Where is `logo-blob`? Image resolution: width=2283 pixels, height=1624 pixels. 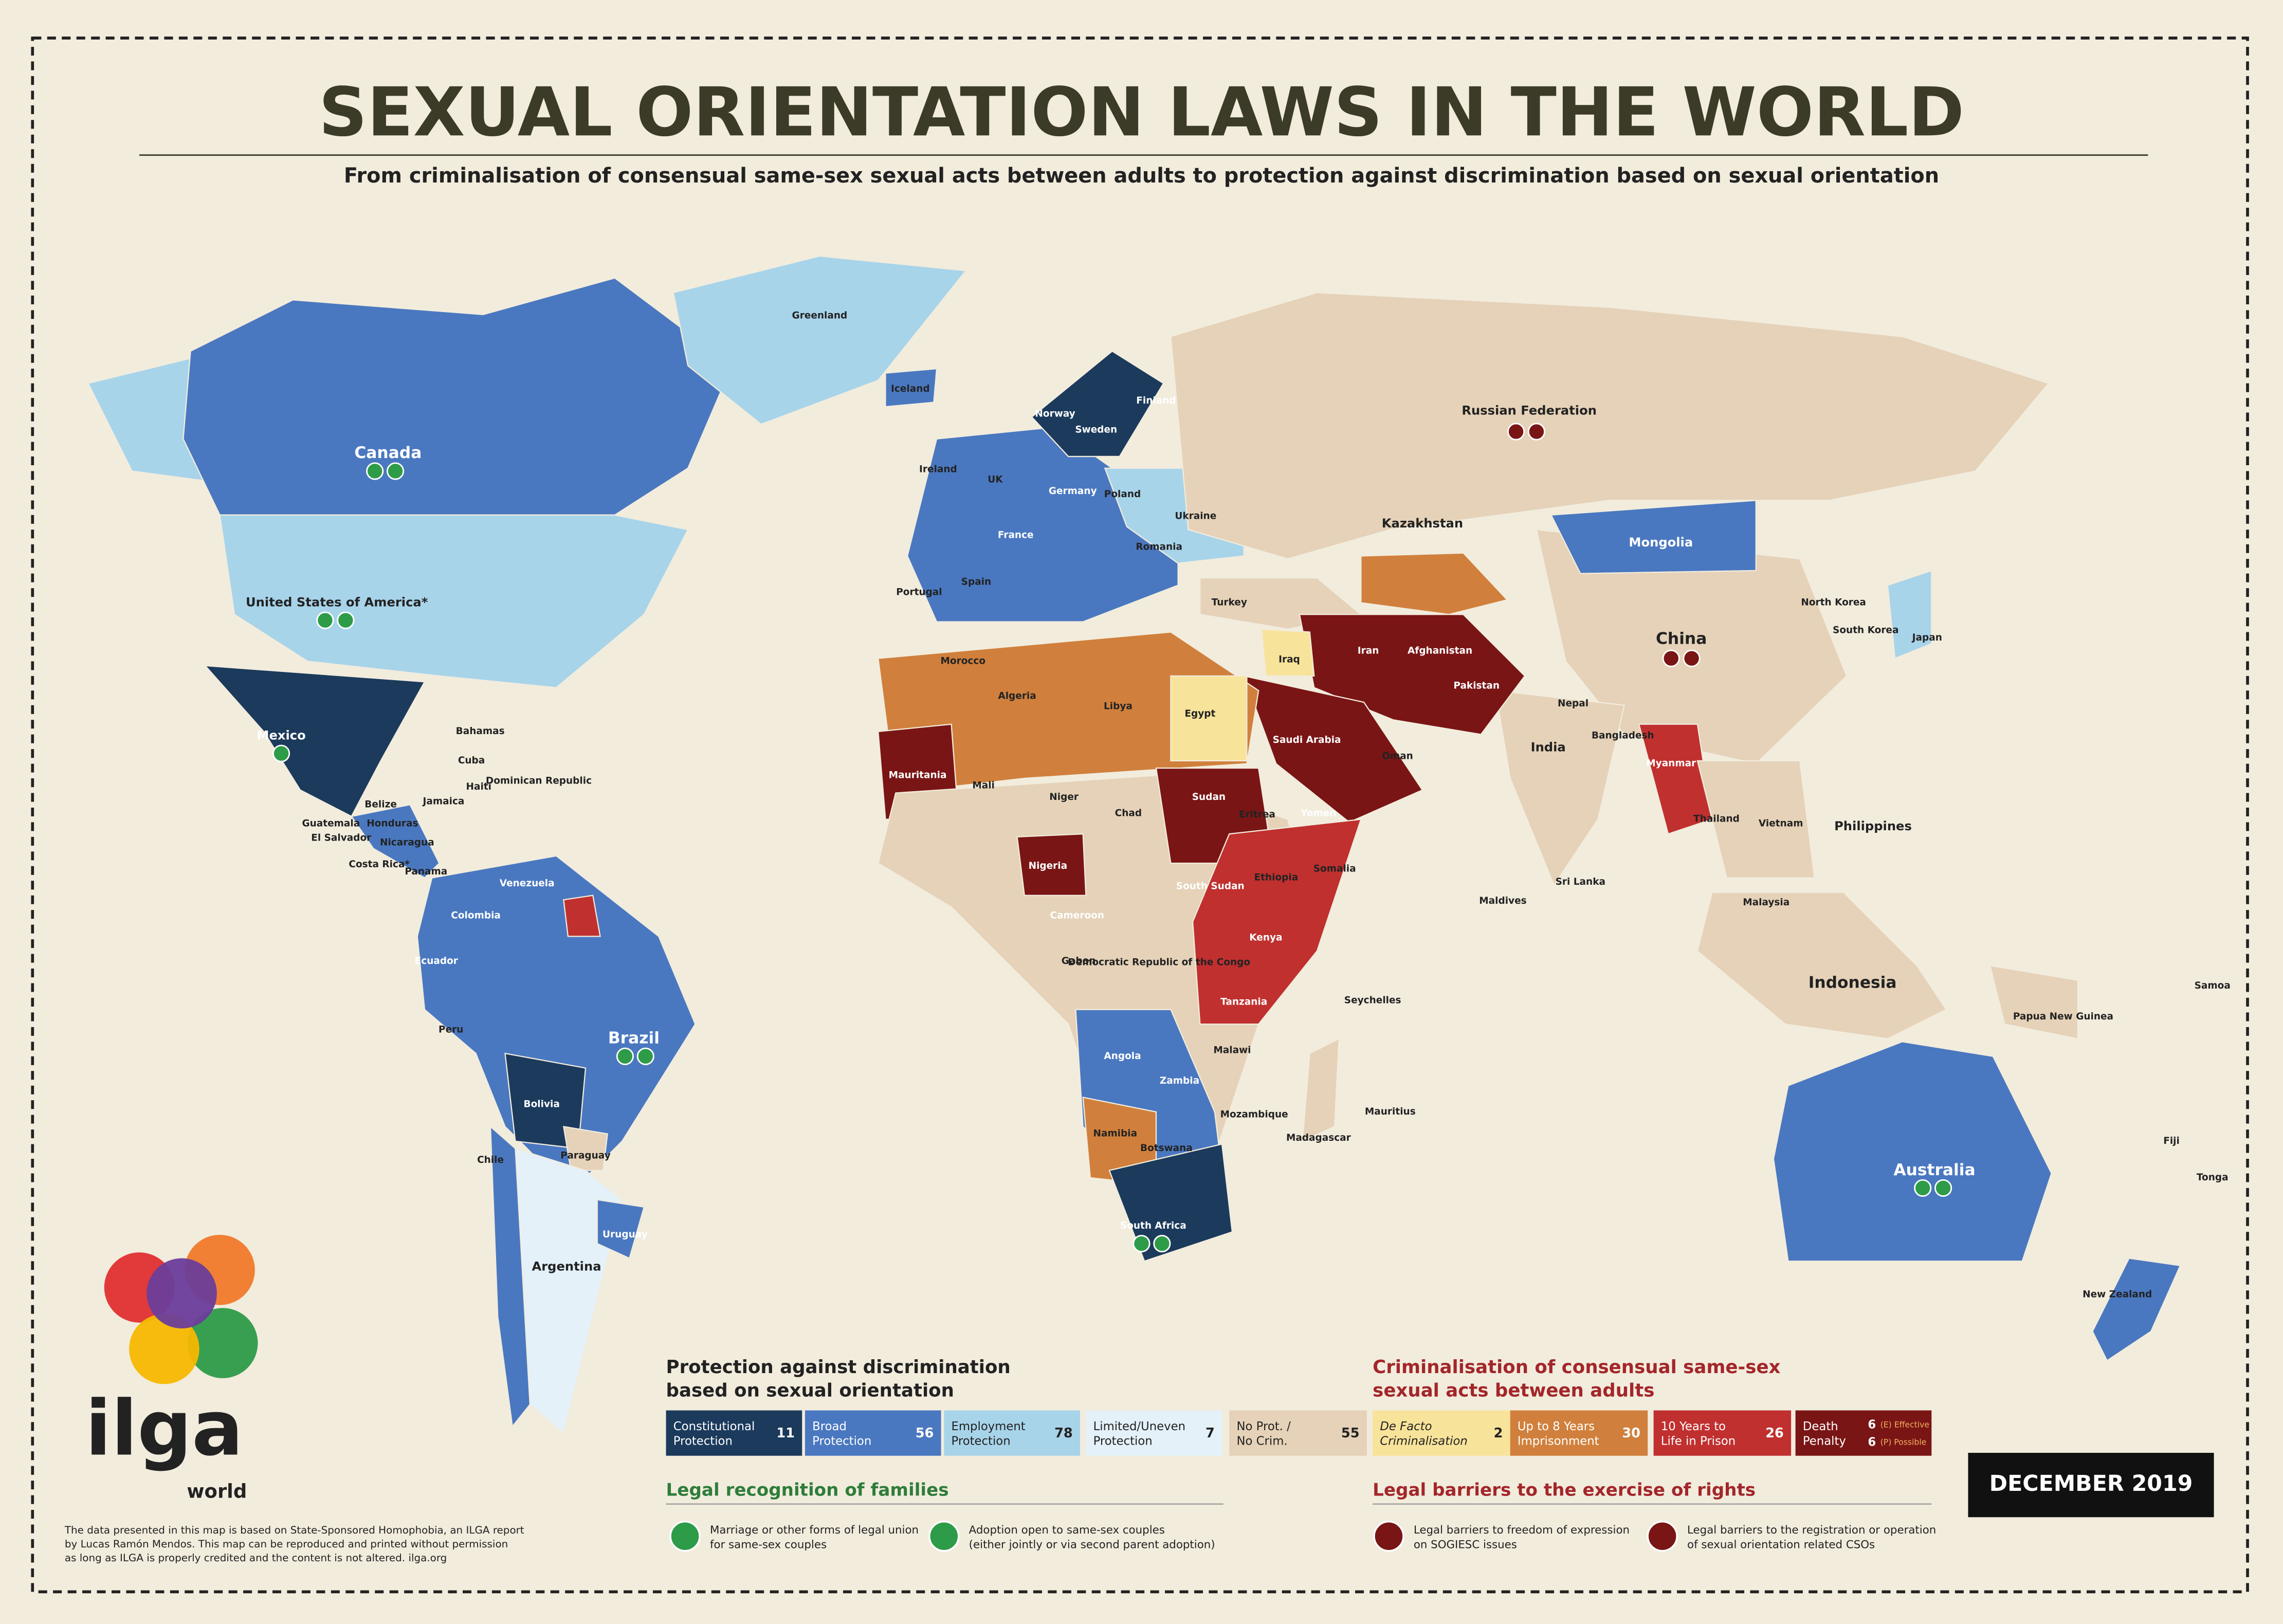
logo-blob is located at coordinates (182, 1293).